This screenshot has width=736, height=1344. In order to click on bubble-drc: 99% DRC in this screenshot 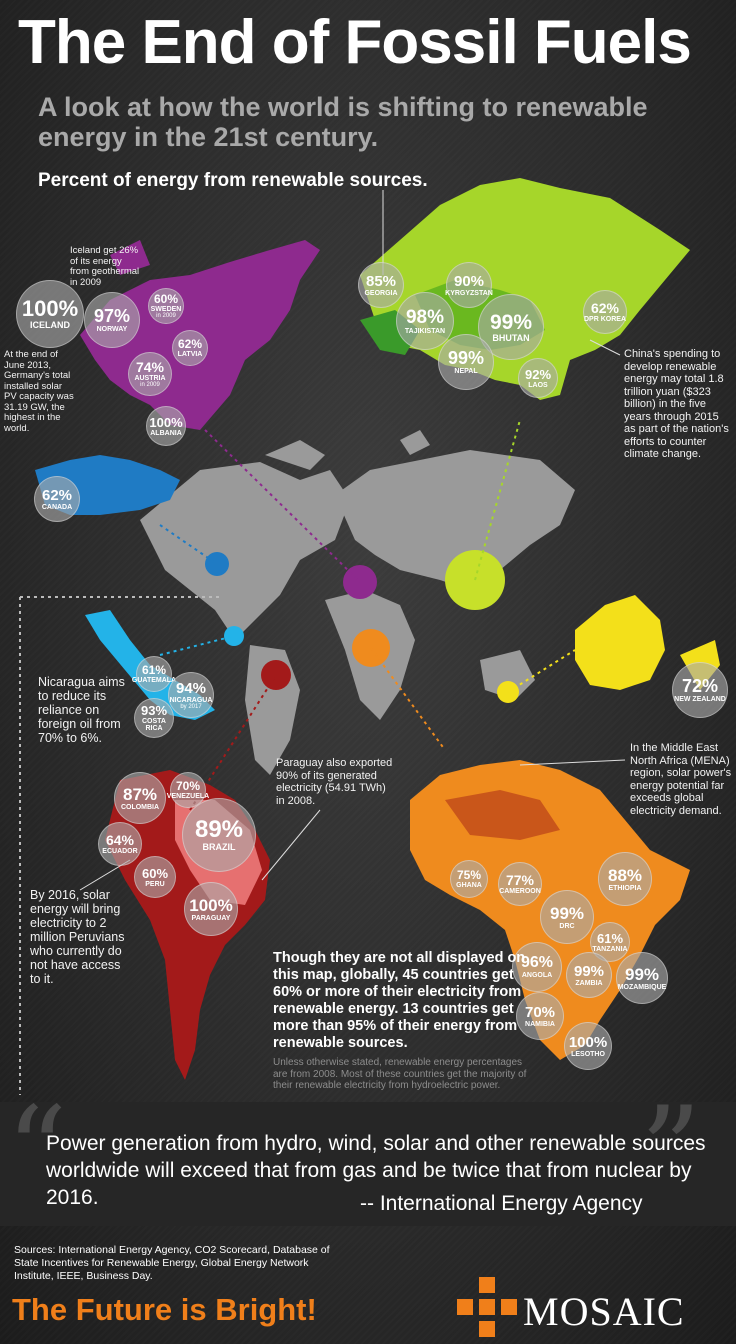, I will do `click(567, 917)`.